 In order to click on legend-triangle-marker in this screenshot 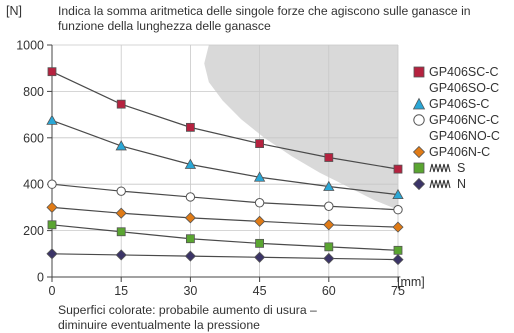, I will do `click(419, 103)`.